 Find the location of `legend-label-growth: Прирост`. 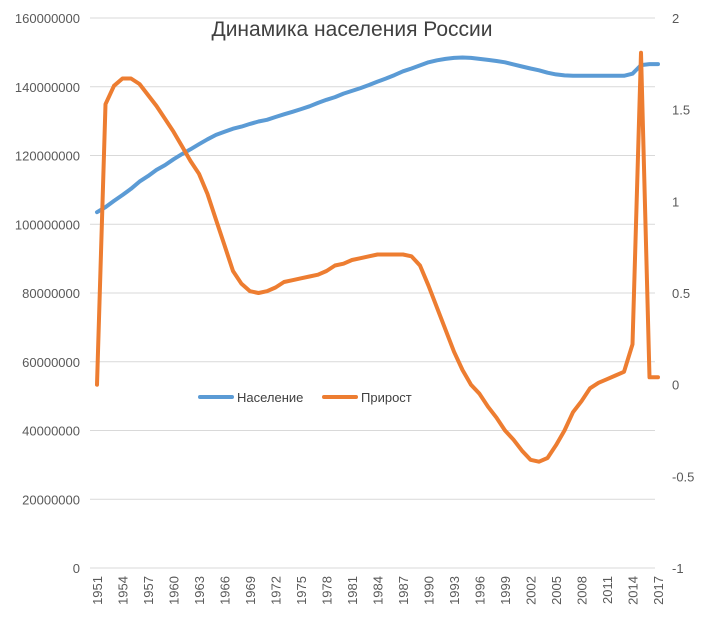

legend-label-growth: Прирост is located at coordinates (386, 397).